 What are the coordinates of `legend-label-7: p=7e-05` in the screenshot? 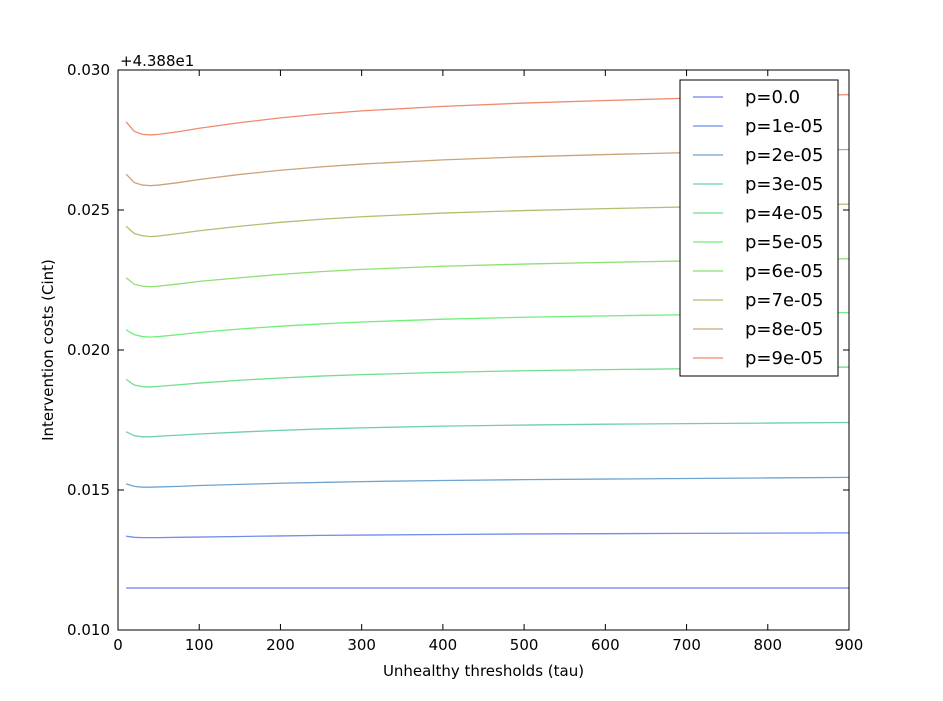 It's located at (784, 300).